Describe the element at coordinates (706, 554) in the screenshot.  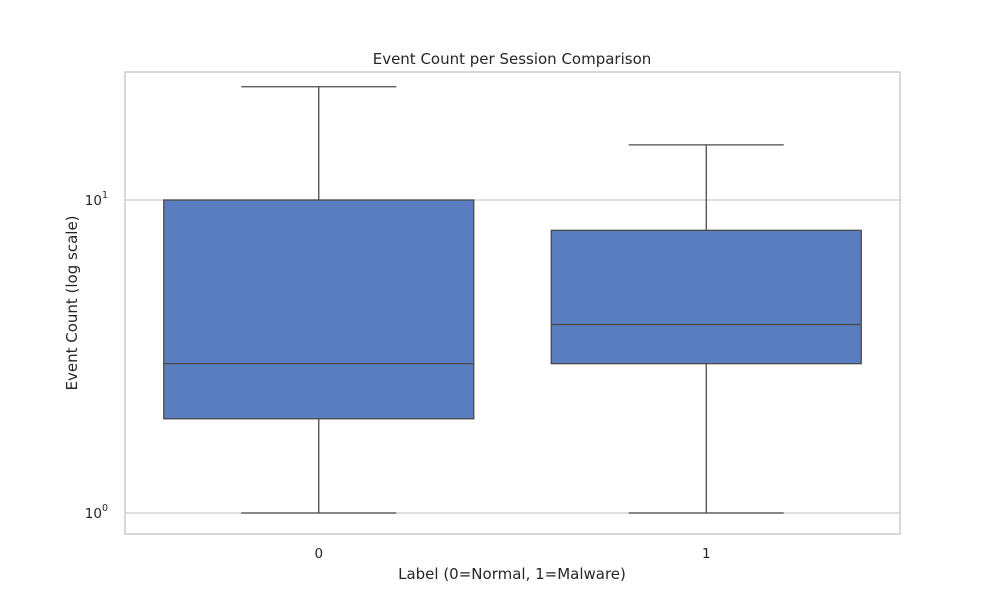
I see `x-tick-label: 1` at that location.